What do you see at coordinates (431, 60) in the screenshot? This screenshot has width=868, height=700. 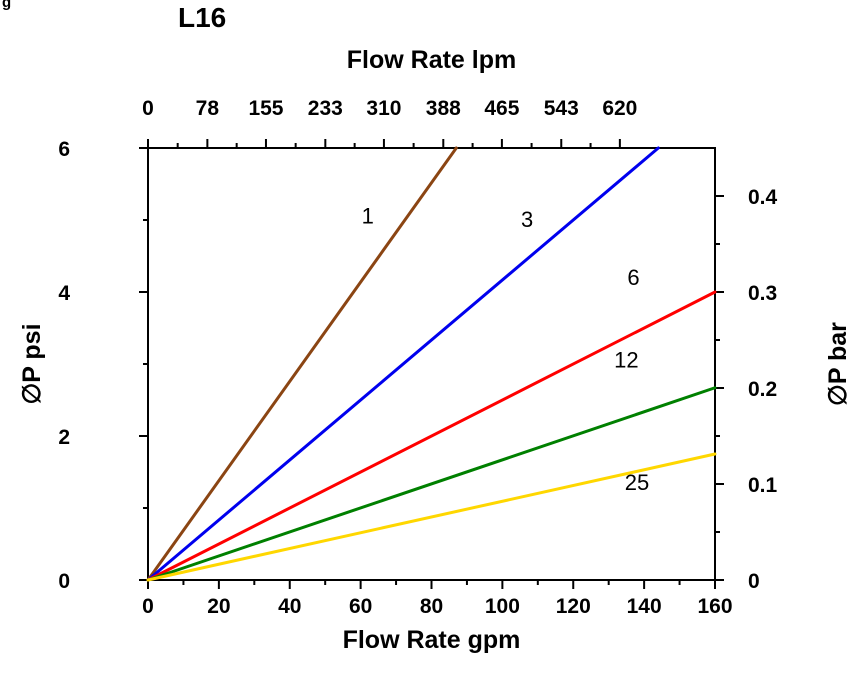 I see `top-axis-title: Flow Rate lpm` at bounding box center [431, 60].